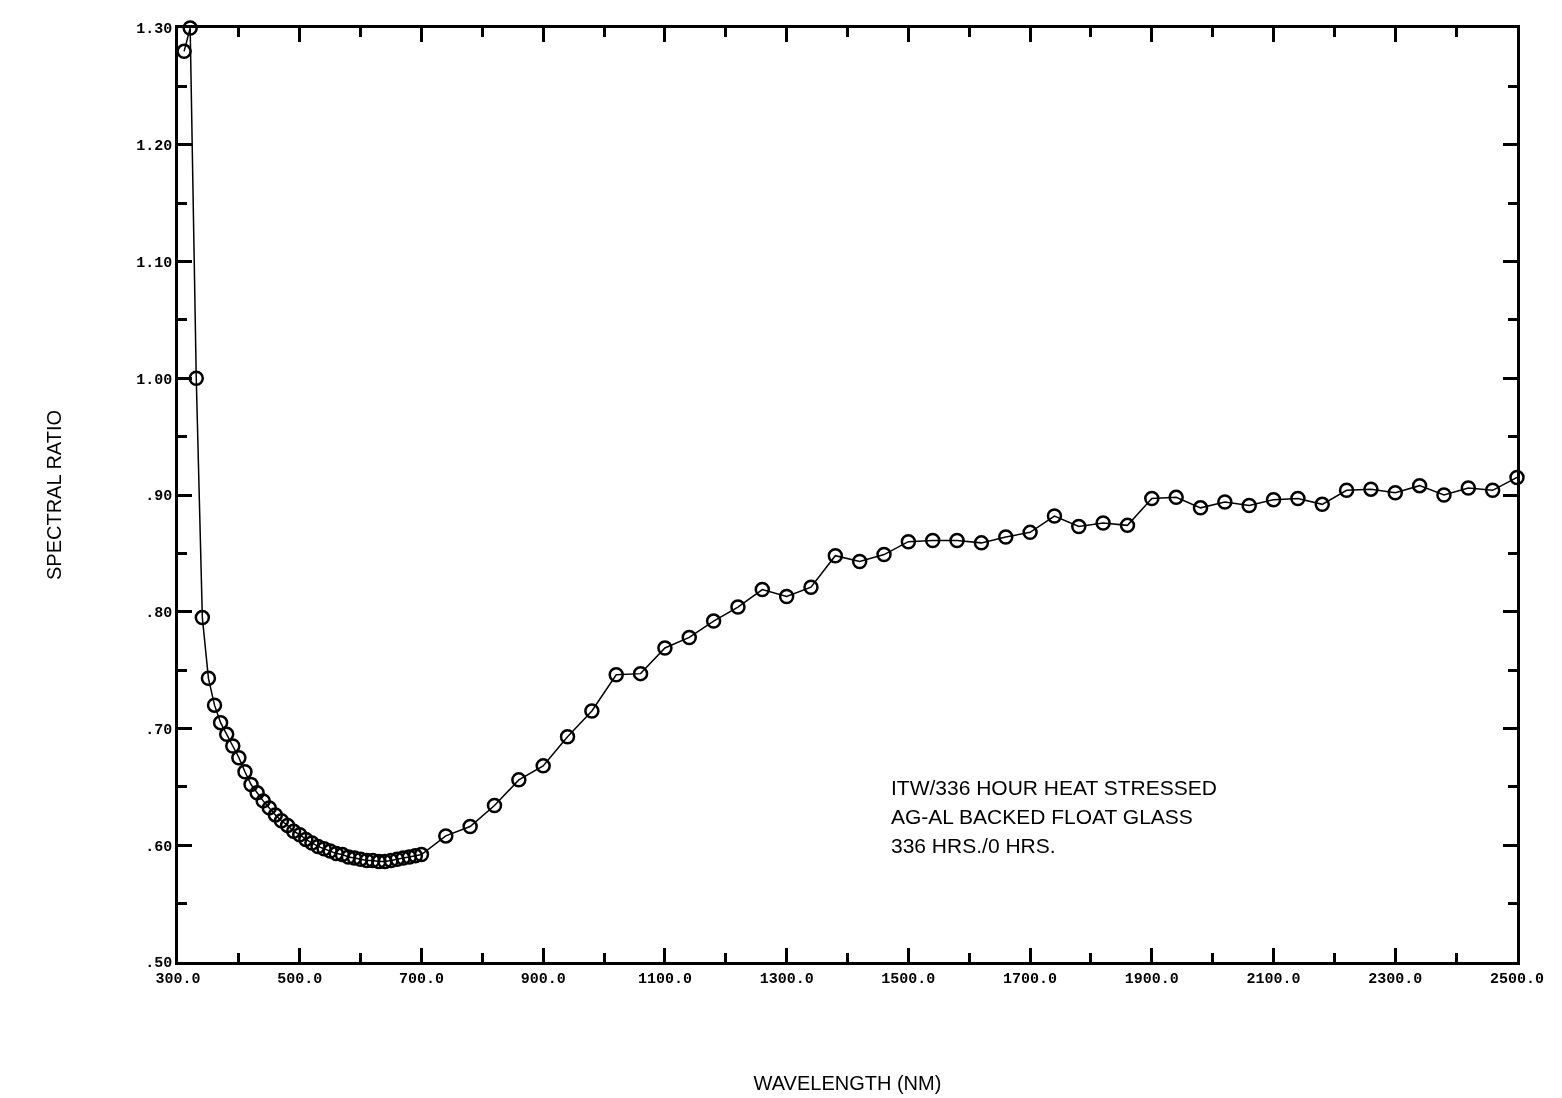 This screenshot has height=1098, width=1562. What do you see at coordinates (154, 380) in the screenshot?
I see `y-tick-label: 1.00` at bounding box center [154, 380].